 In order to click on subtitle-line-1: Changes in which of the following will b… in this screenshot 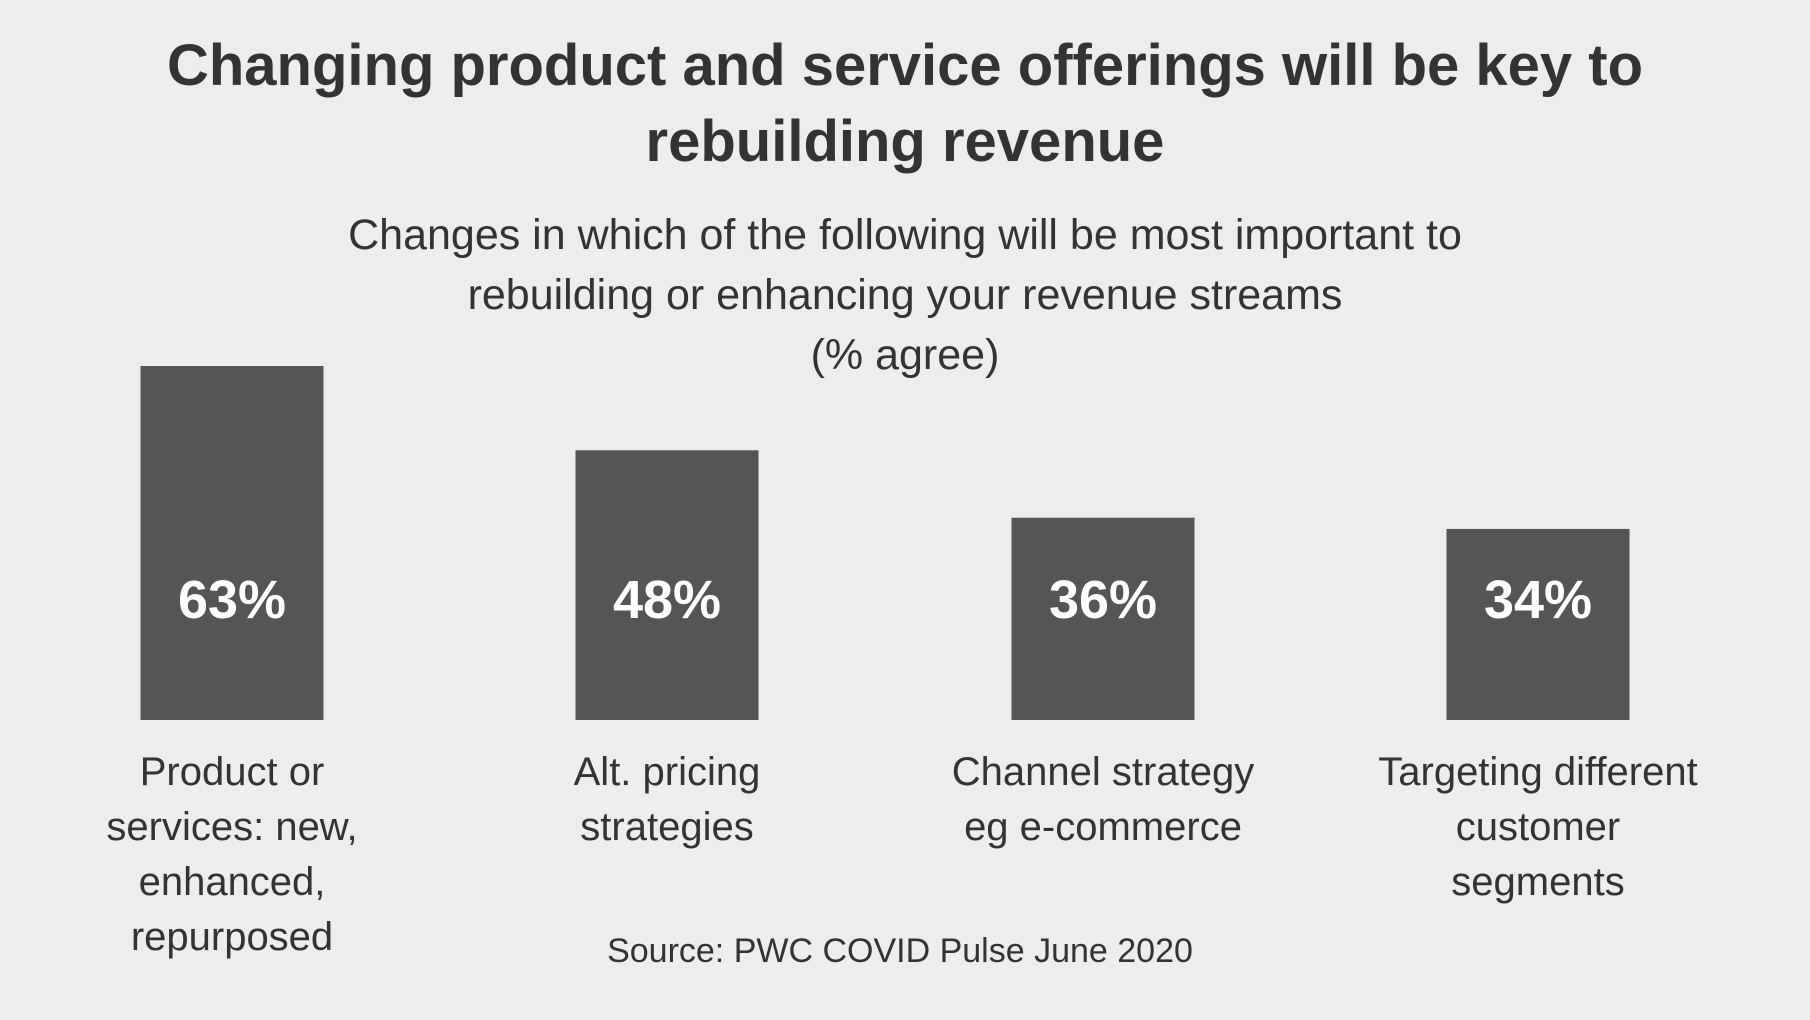, I will do `click(905, 235)`.